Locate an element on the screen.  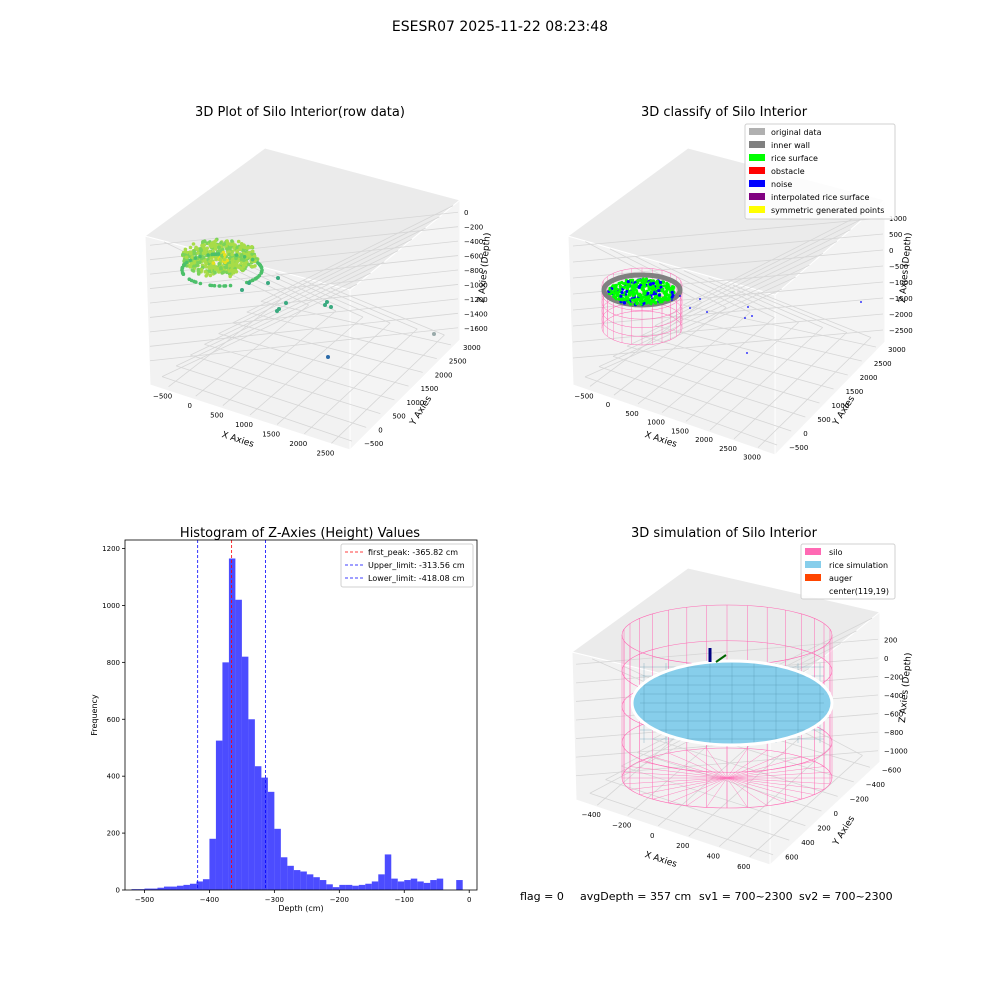
footer-sv2: sv2 = 700~2300 is located at coordinates (846, 896).